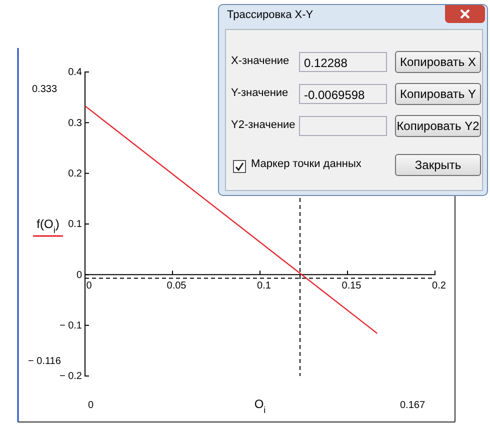 This screenshot has width=490, height=427. Describe the element at coordinates (79, 275) in the screenshot. I see `y-tick-label: 0` at that location.